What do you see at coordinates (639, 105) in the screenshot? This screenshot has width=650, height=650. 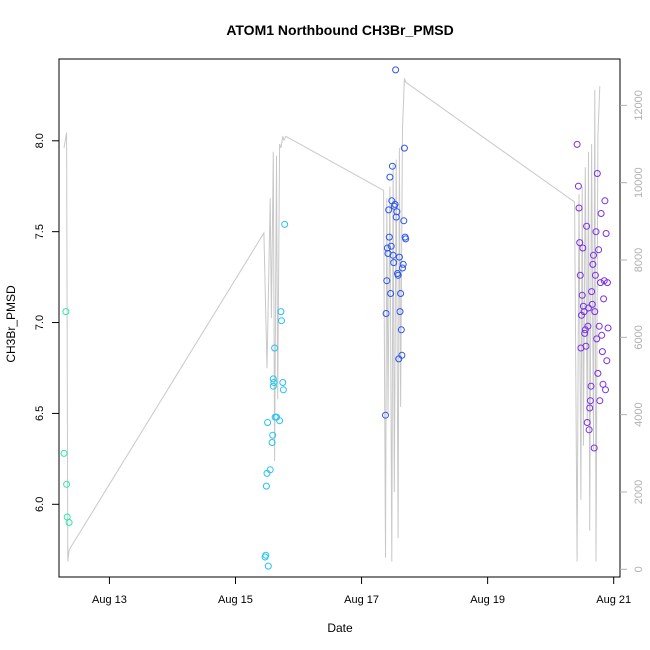 I see `y2-tick-label-6: 12000` at bounding box center [639, 105].